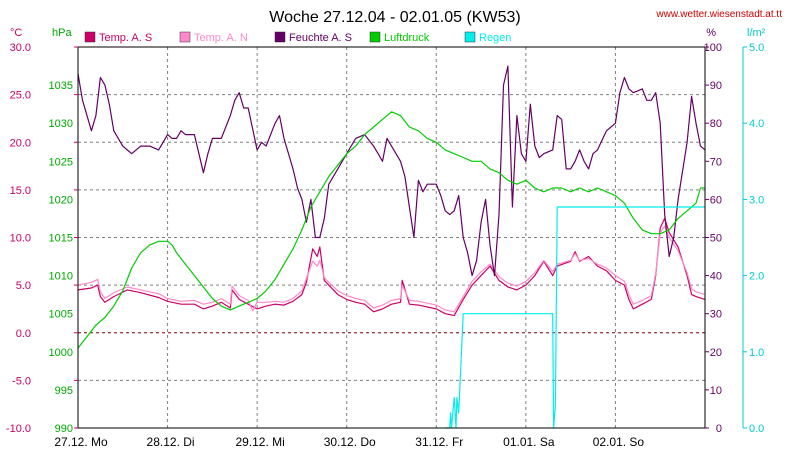 Image resolution: width=790 pixels, height=460 pixels. What do you see at coordinates (439, 442) in the screenshot?
I see `day-label: 31.12. Fr` at bounding box center [439, 442].